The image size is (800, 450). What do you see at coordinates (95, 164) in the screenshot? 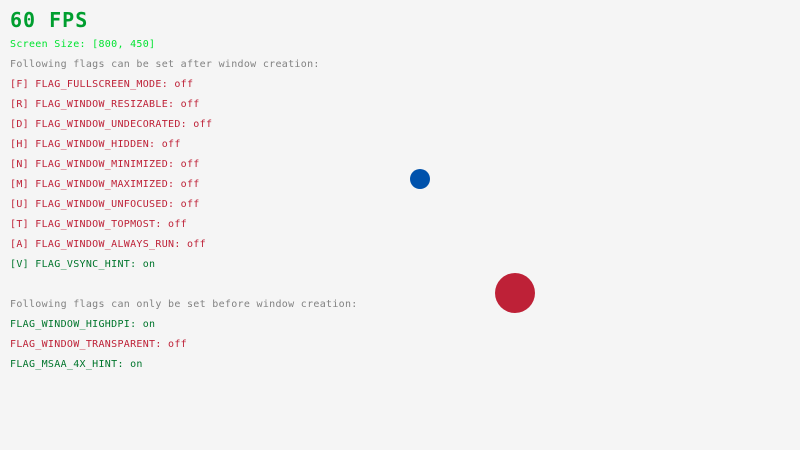
I see `flag-label: [N] FLAG_WINDOW_MINIMIZED:` at bounding box center [95, 164].